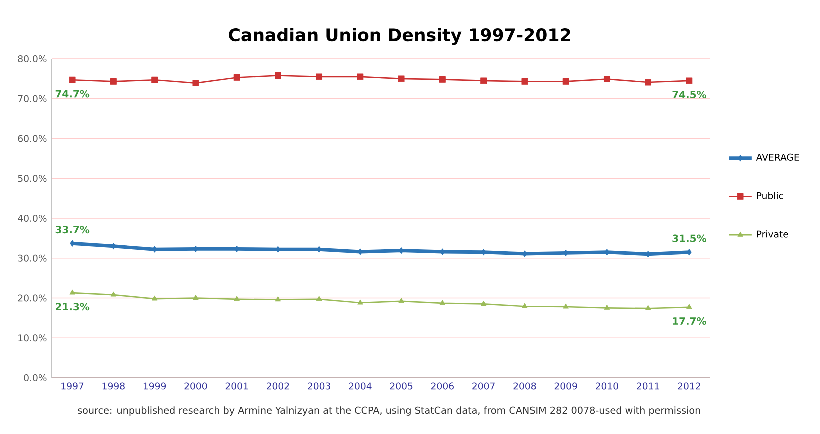 The image size is (820, 434). Describe the element at coordinates (319, 386) in the screenshot. I see `x-tick-label: 2003` at that location.